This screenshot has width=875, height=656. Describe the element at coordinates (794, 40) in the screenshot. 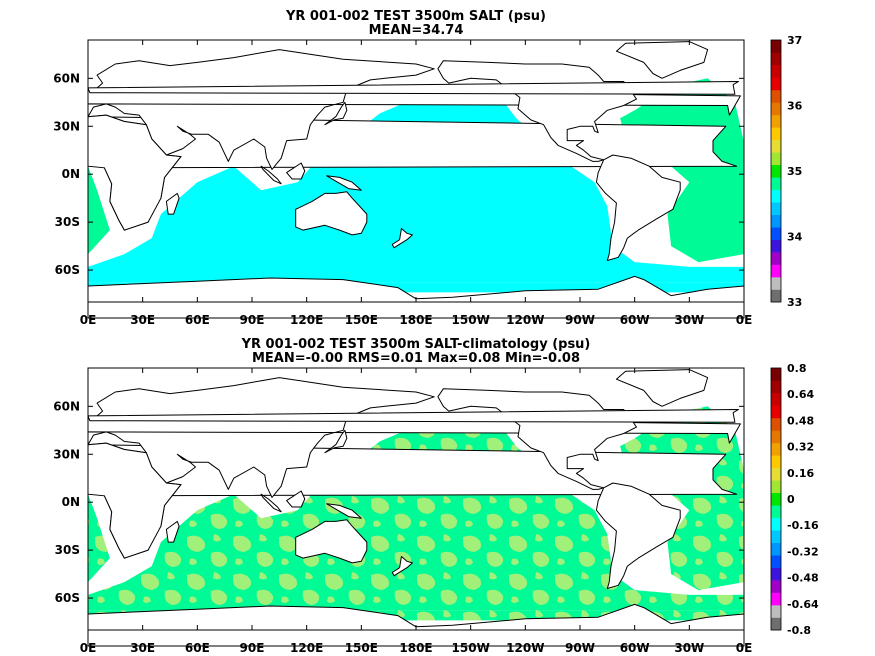

I see `colorbar-label: 37` at that location.